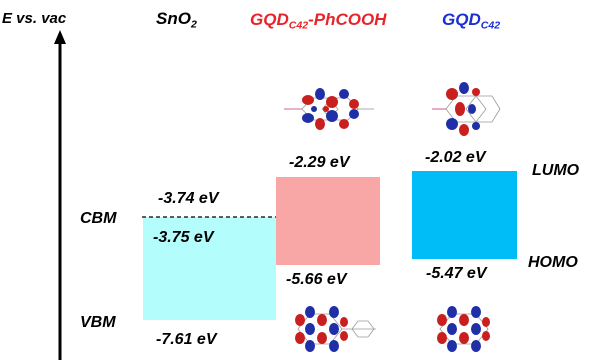  I want to click on gqd-phcooh-header: GQDC42-PhCOOH, so click(318, 21).